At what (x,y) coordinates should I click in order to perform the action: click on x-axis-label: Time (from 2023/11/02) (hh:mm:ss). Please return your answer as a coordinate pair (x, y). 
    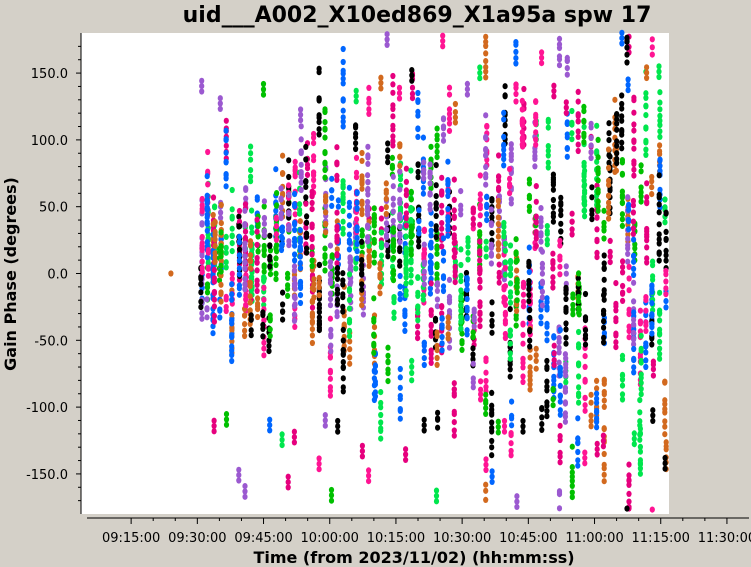
    Looking at the image, I should click on (413, 557).